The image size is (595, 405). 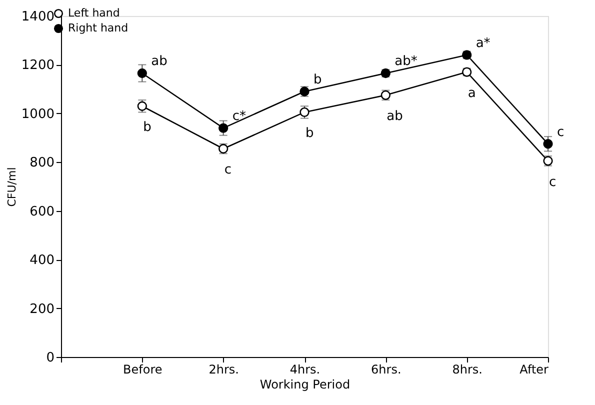 I want to click on legend-label: Right hand, so click(x=98, y=28).